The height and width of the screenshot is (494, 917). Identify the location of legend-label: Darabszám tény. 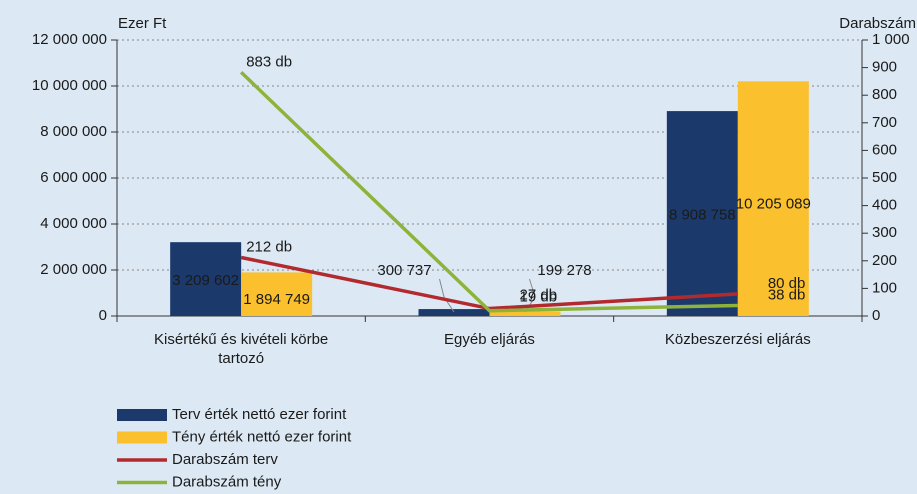
(227, 481).